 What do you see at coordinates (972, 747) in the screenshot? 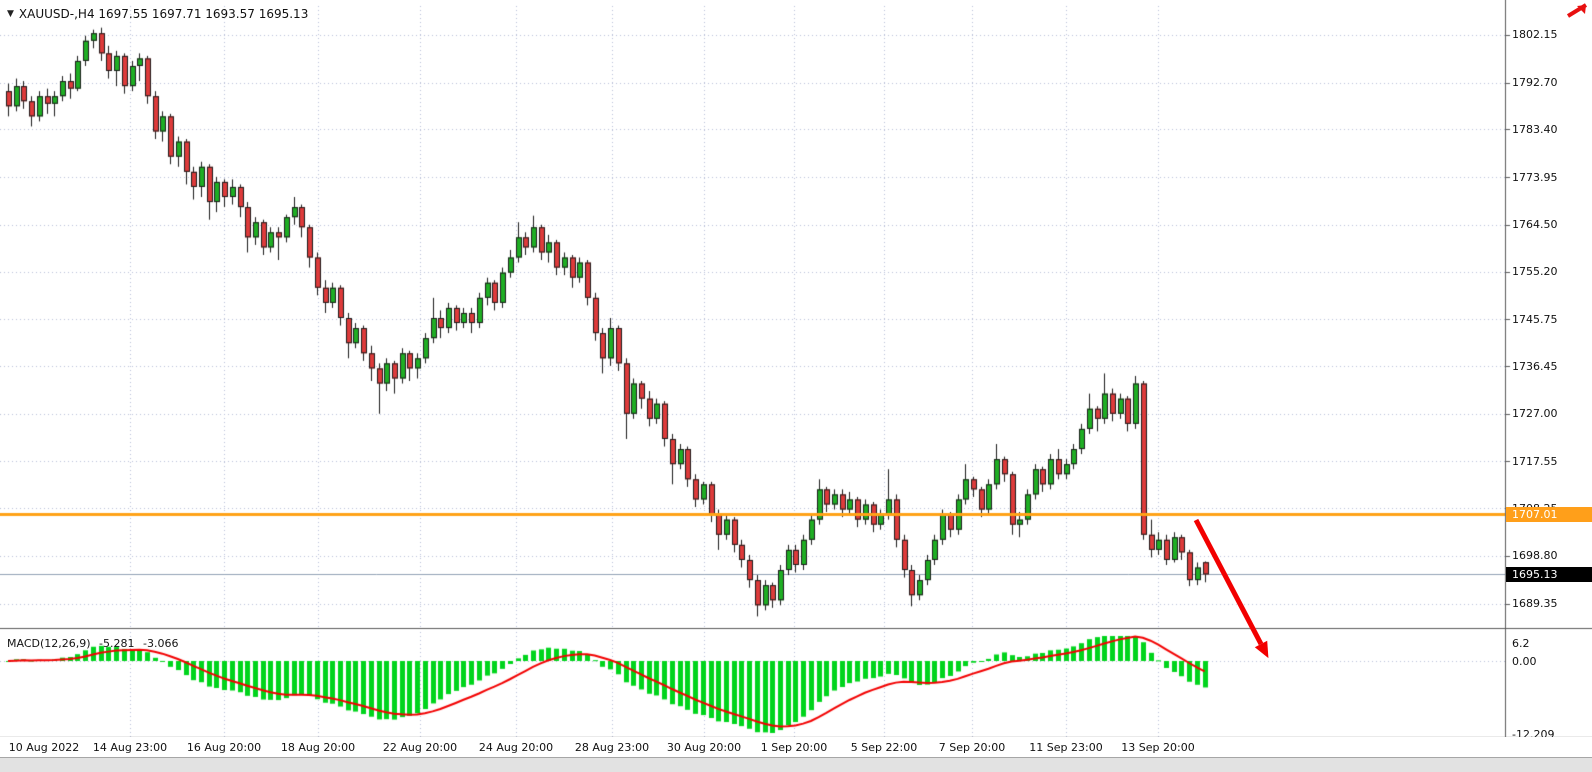
I see `time-tick-label: 7 Sep 20:00` at bounding box center [972, 747].